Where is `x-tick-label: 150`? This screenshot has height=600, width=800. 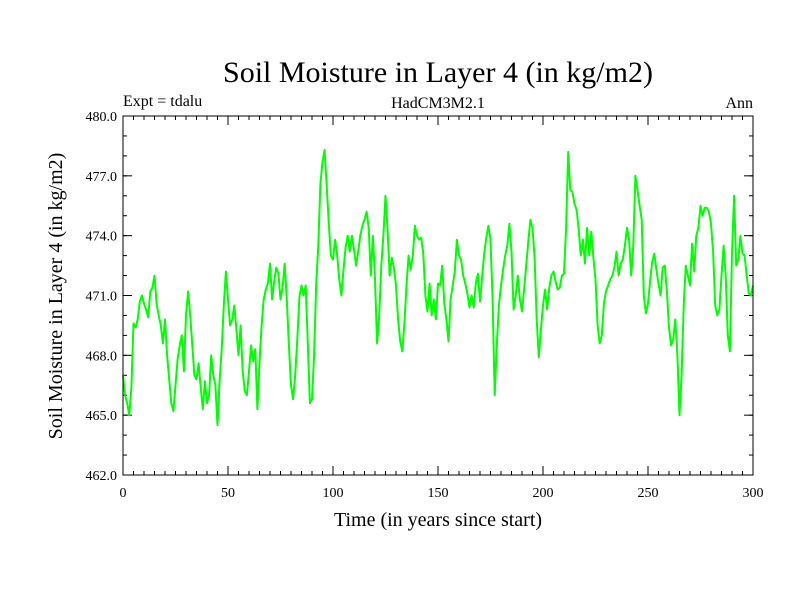 x-tick-label: 150 is located at coordinates (438, 493).